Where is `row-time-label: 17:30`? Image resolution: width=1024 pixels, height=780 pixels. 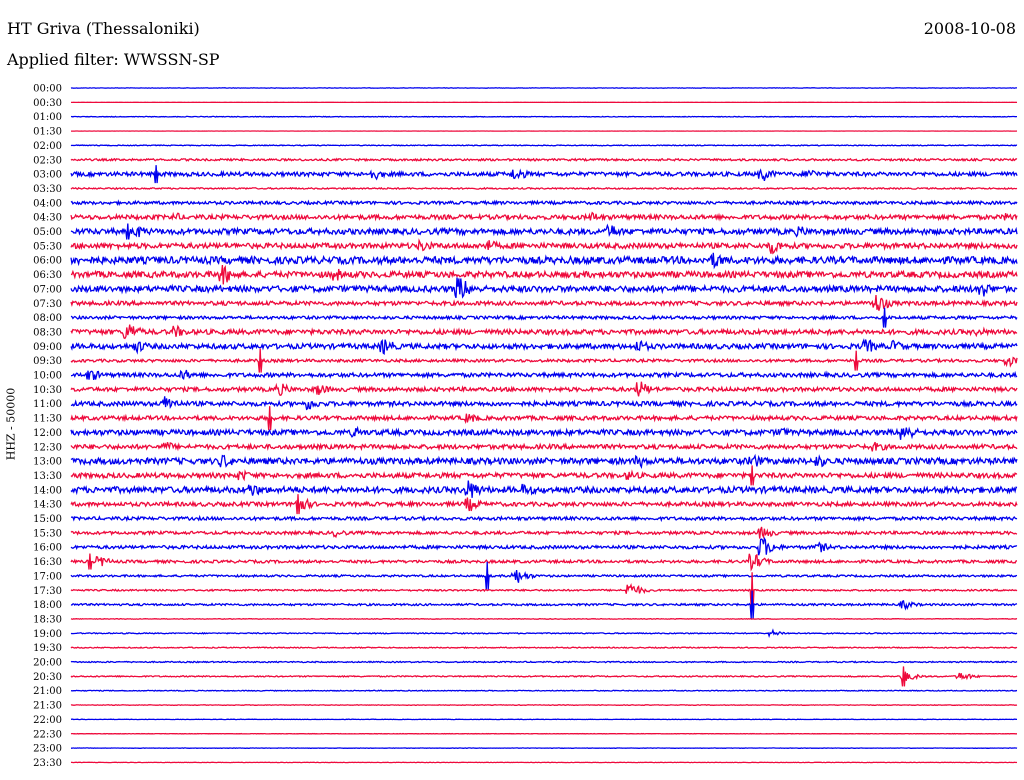
row-time-label: 17:30 is located at coordinates (47, 591).